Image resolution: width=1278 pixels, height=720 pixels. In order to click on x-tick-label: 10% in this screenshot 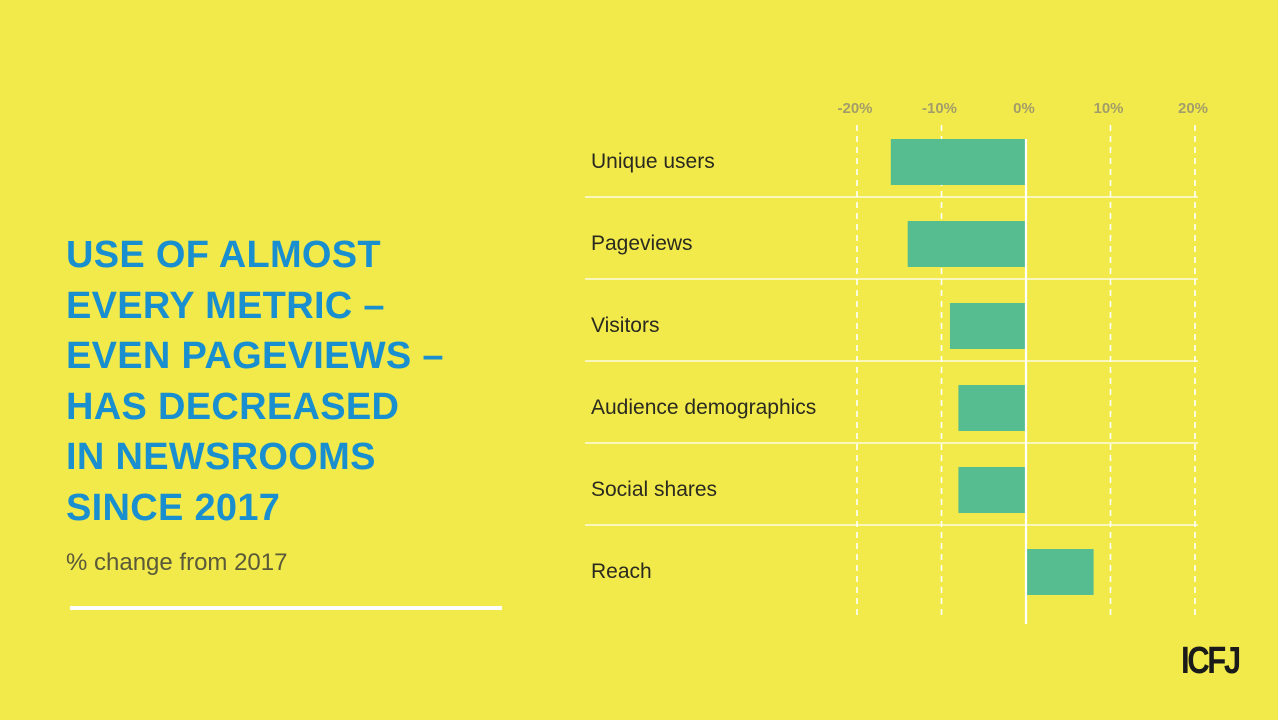, I will do `click(1108, 108)`.